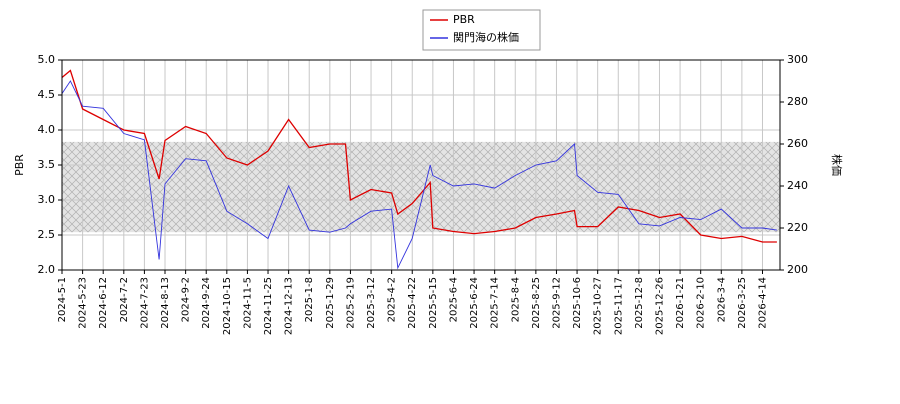  Describe the element at coordinates (350, 303) in the screenshot. I see `x-tick-label: 2025-2-19` at that location.